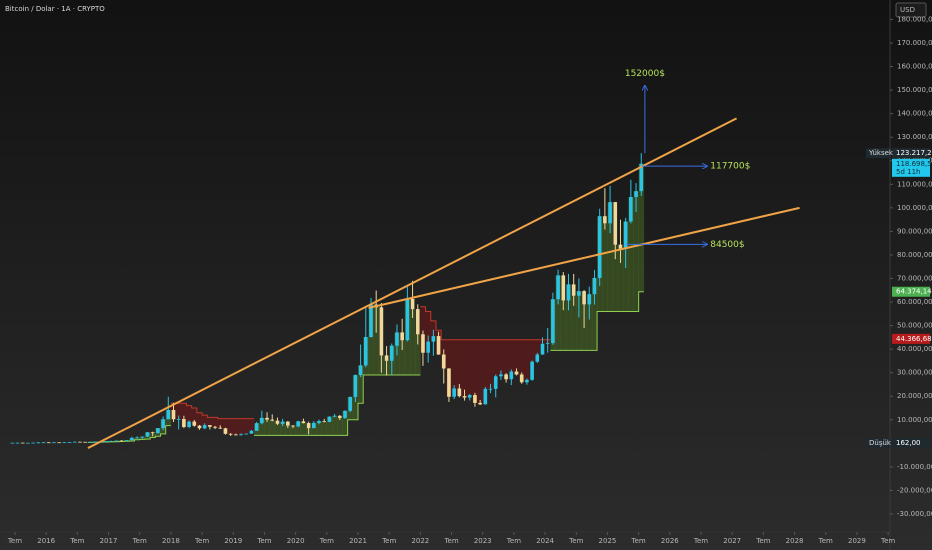  I want to click on target-label: 152000$, so click(645, 74).